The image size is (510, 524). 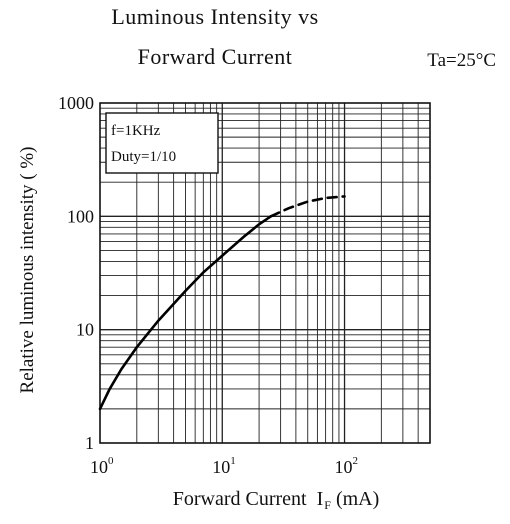 I want to click on x-axis-label: Forward Current IF (mA), so click(x=276, y=500).